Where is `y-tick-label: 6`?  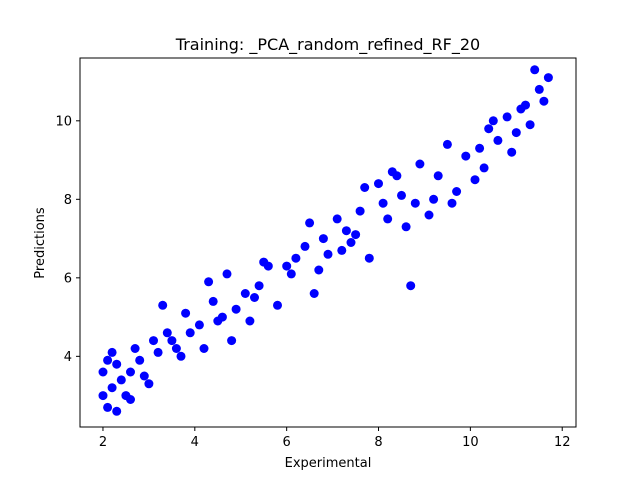 y-tick-label: 6 is located at coordinates (68, 278).